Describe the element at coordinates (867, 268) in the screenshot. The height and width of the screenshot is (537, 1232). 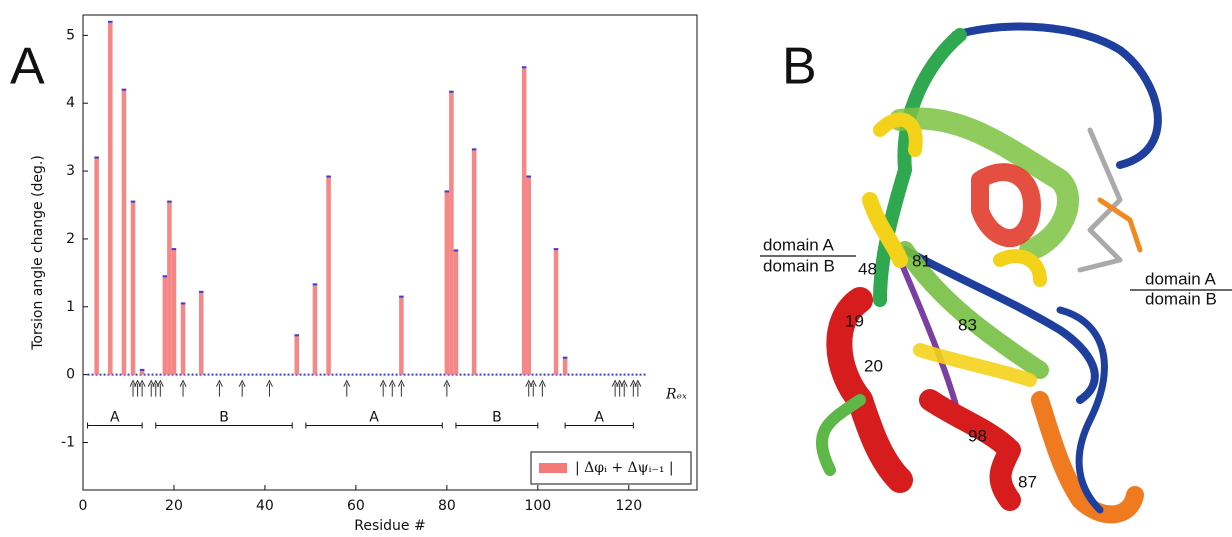
I see `residue-label: 48` at that location.